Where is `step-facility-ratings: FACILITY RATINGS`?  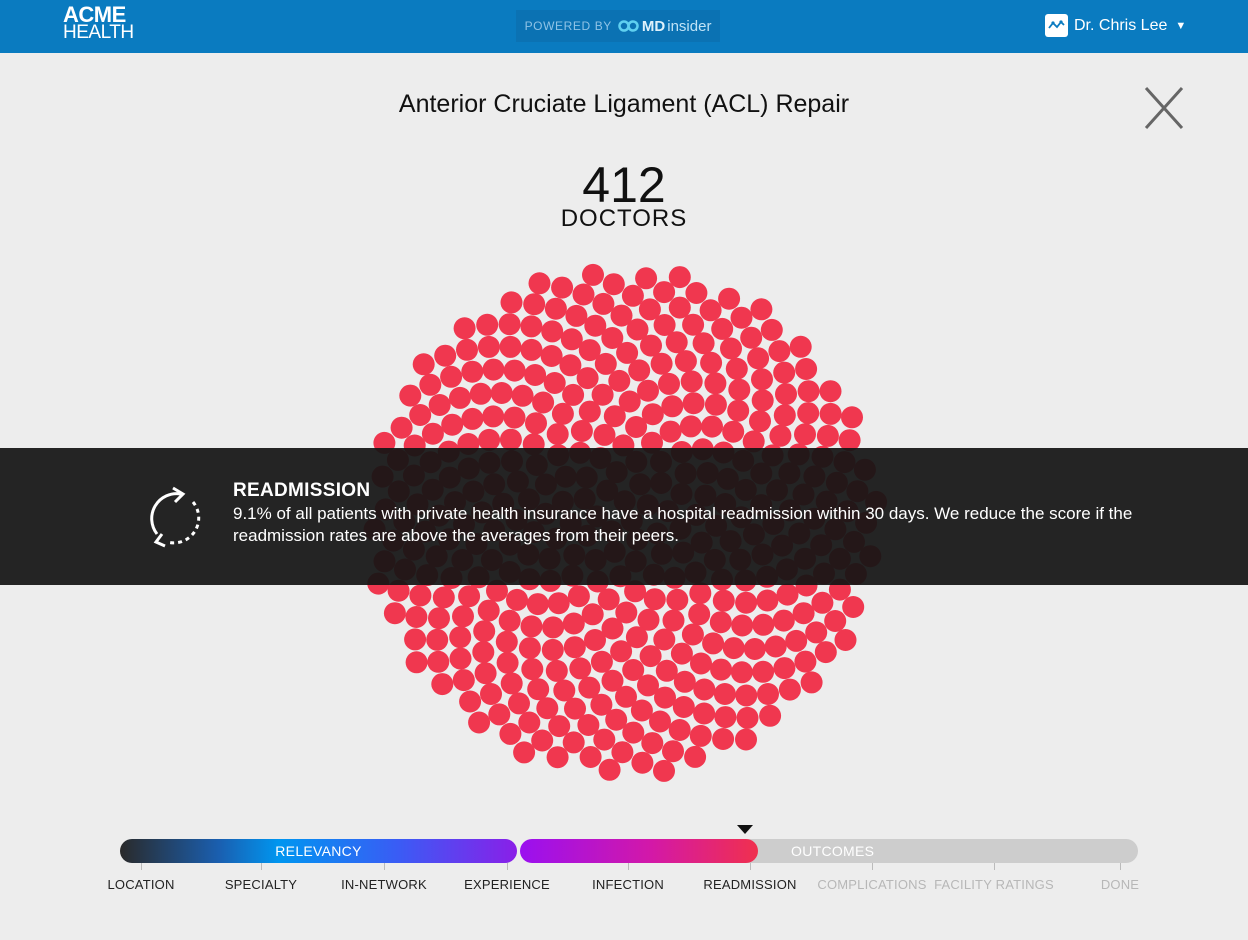
step-facility-ratings: FACILITY RATINGS is located at coordinates (994, 884).